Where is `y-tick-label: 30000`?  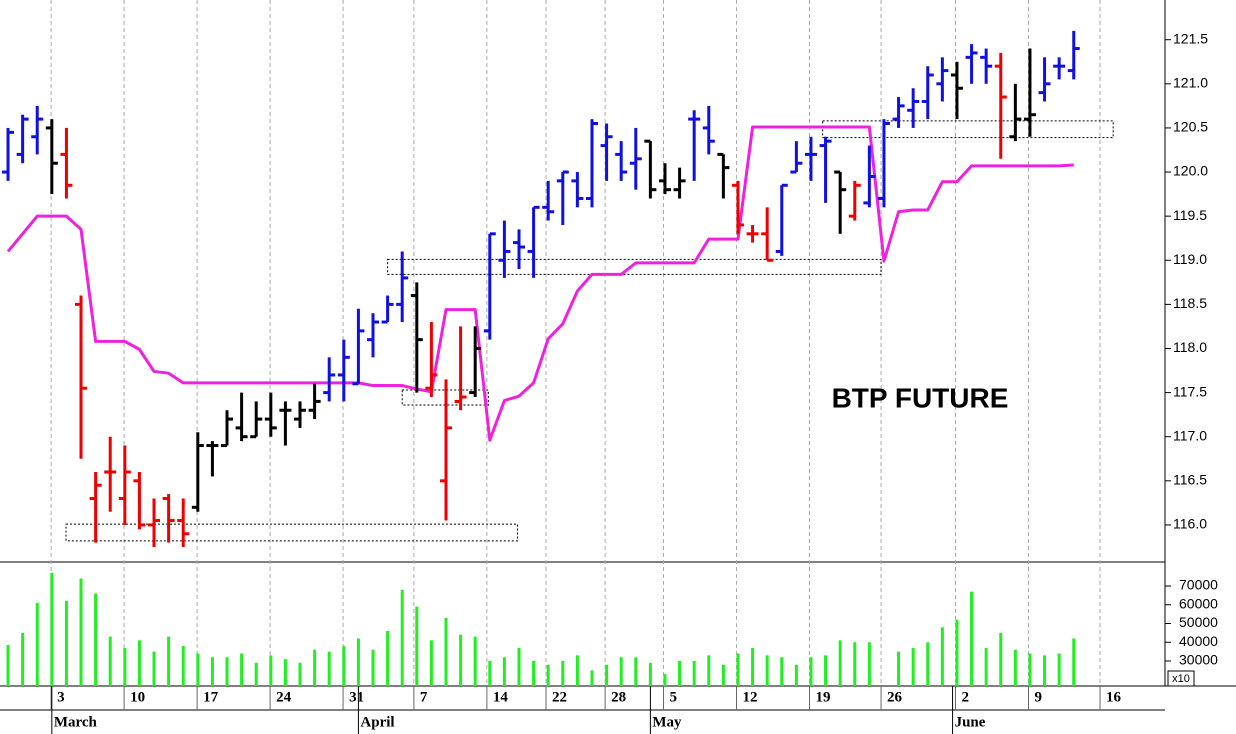
y-tick-label: 30000 is located at coordinates (1198, 660).